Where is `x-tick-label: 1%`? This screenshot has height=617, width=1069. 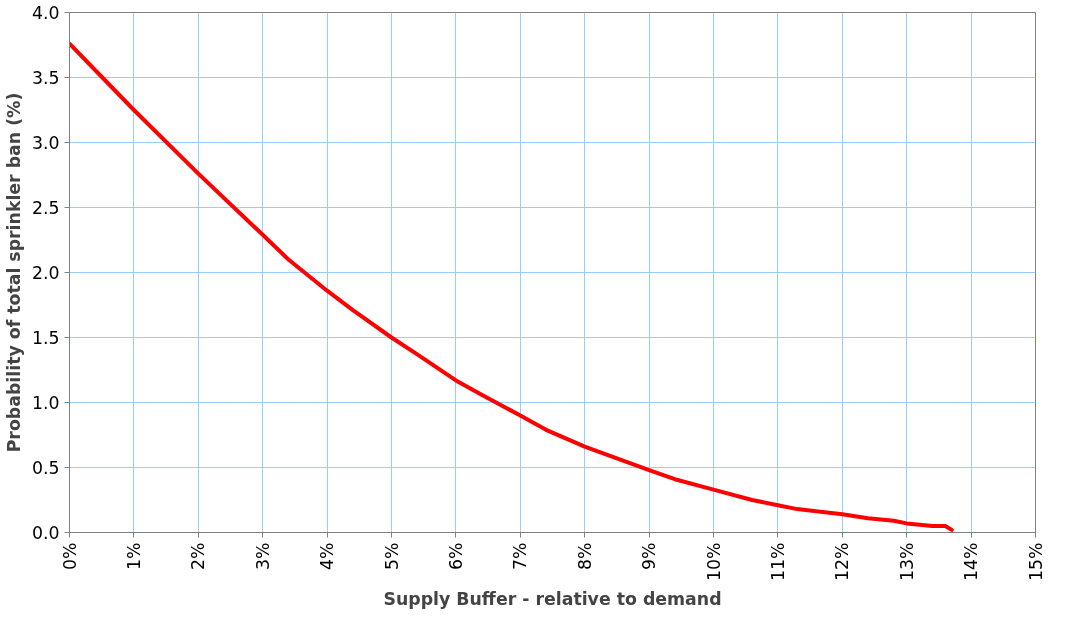 x-tick-label: 1% is located at coordinates (133, 556).